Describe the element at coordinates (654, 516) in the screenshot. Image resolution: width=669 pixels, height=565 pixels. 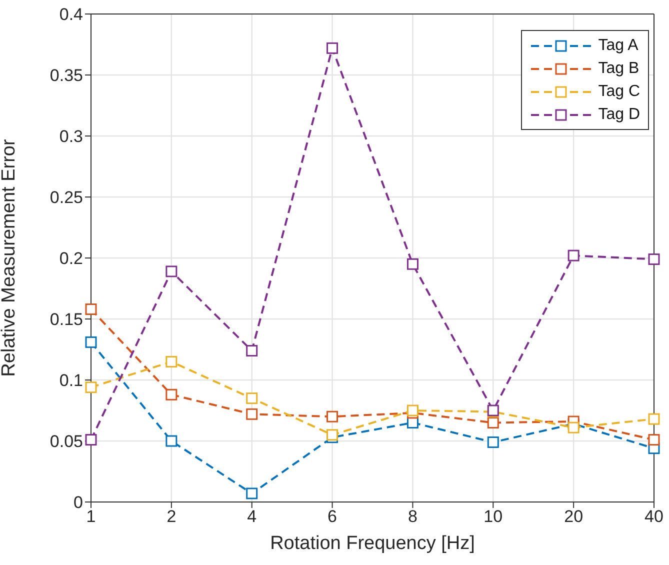
I see `x-tick-label: 40` at that location.